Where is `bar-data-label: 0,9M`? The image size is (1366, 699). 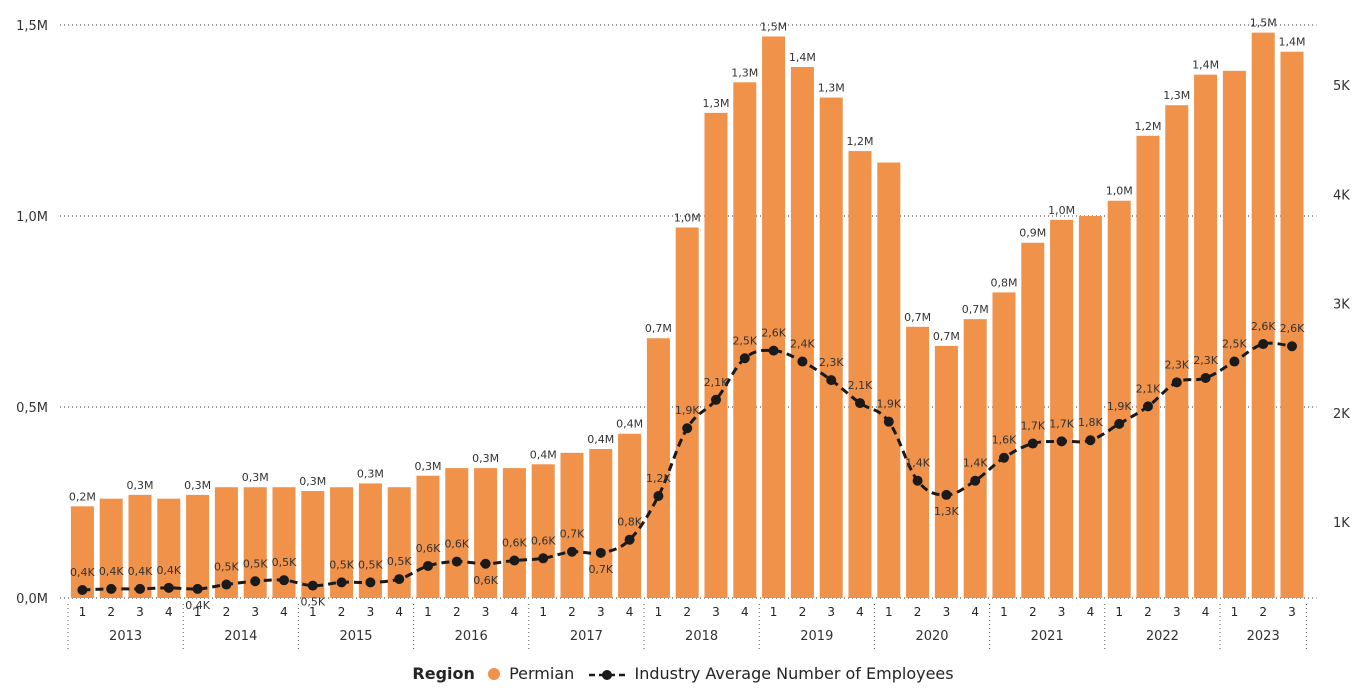
bar-data-label: 0,9M is located at coordinates (1032, 233).